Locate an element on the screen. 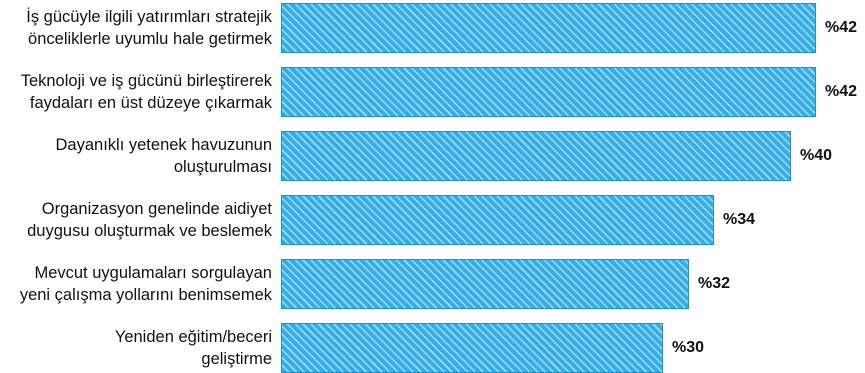 The width and height of the screenshot is (865, 373). category-label-line: Organizasyon genelinde aidiyet is located at coordinates (156, 209).